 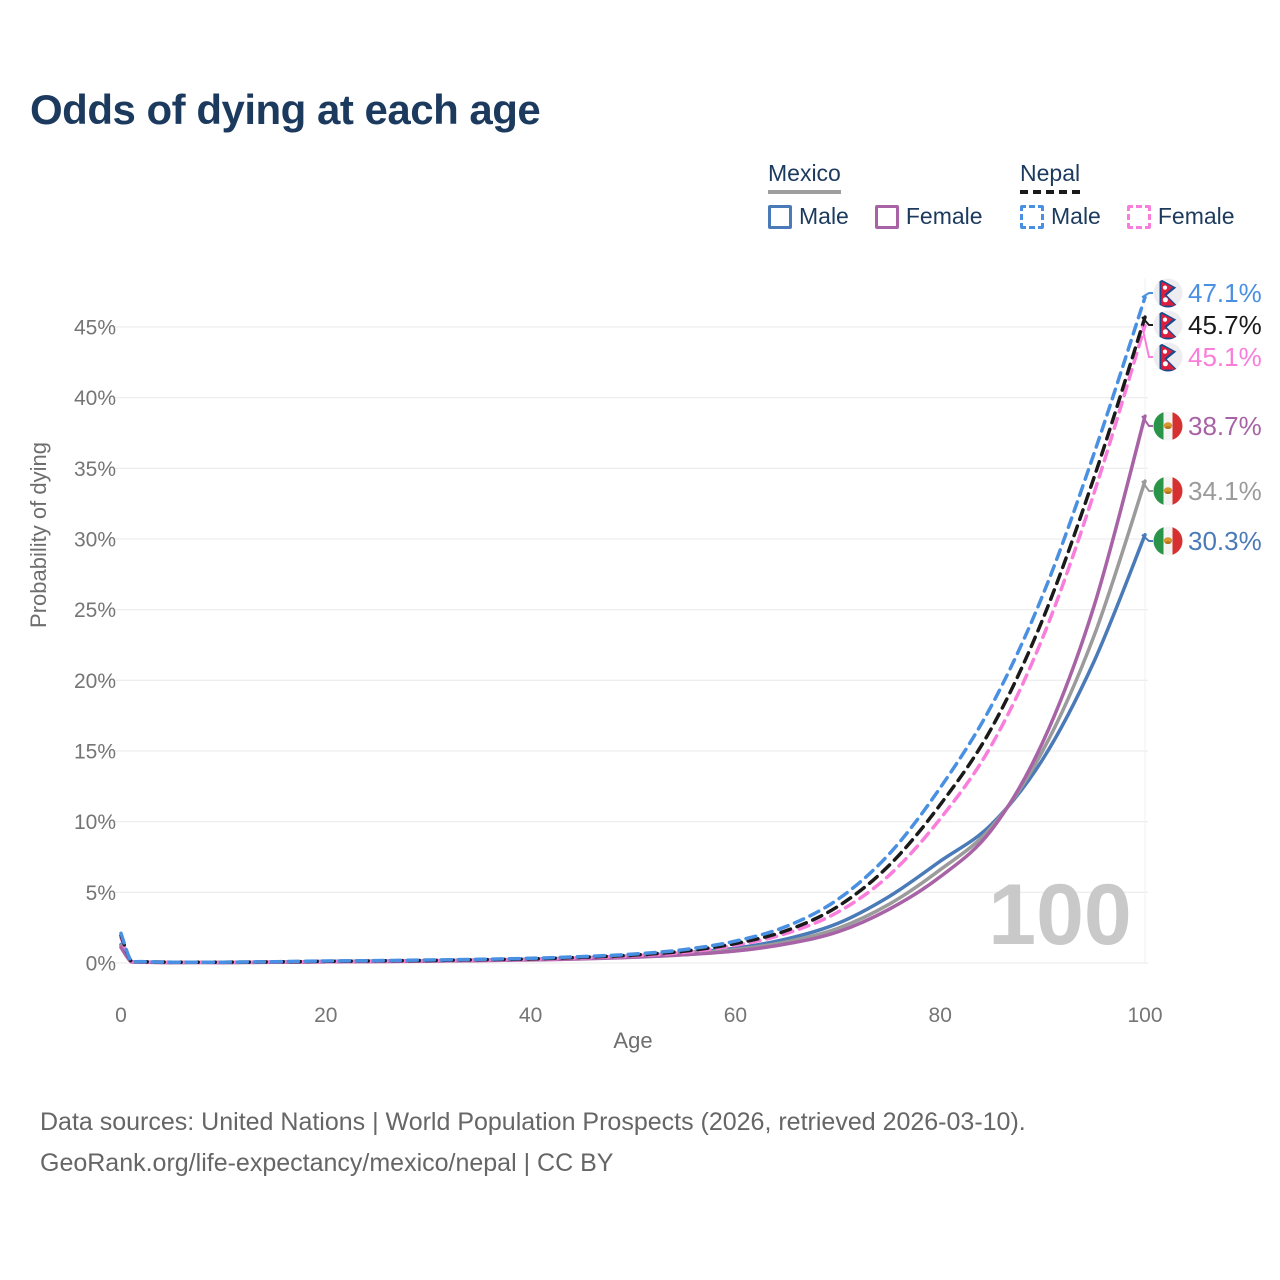 What do you see at coordinates (1225, 325) in the screenshot?
I see `end-value-label-nepal_total: 45.7%` at bounding box center [1225, 325].